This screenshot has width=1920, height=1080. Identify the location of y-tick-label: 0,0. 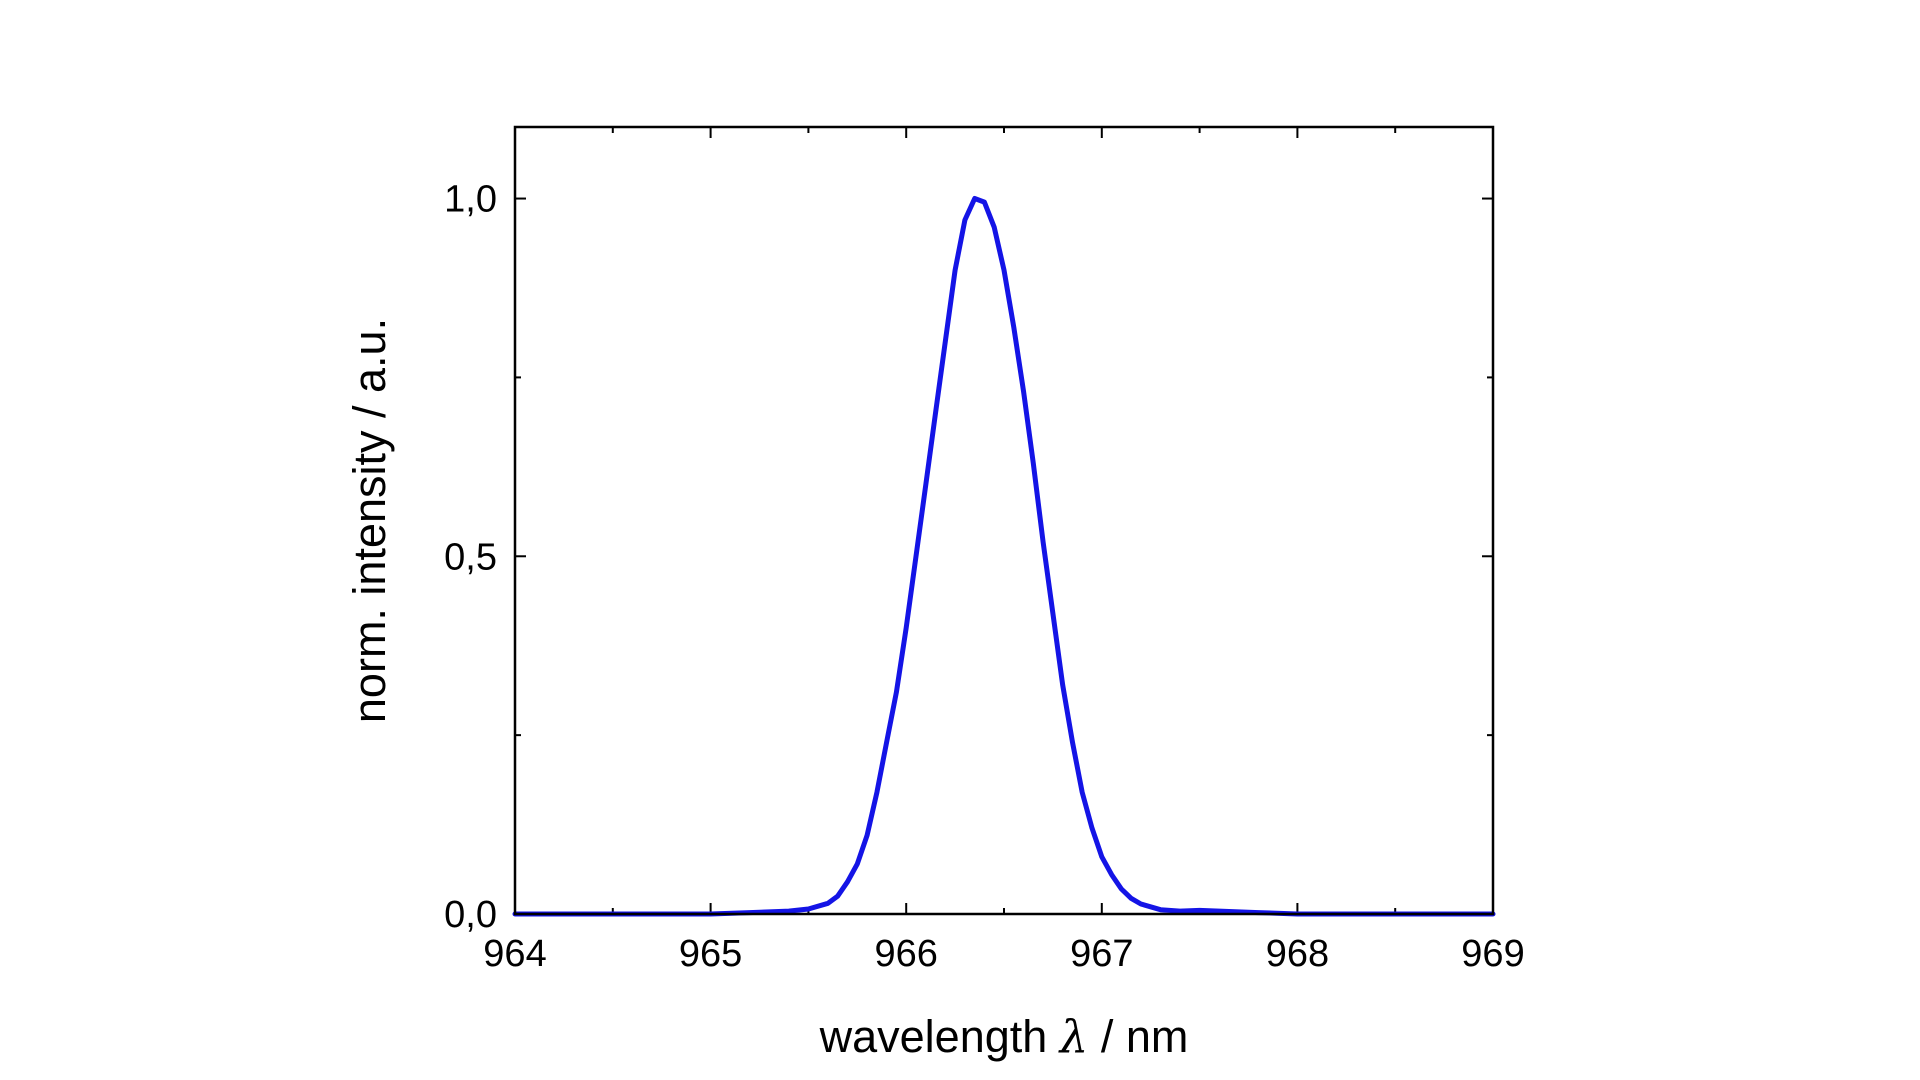
(470, 915).